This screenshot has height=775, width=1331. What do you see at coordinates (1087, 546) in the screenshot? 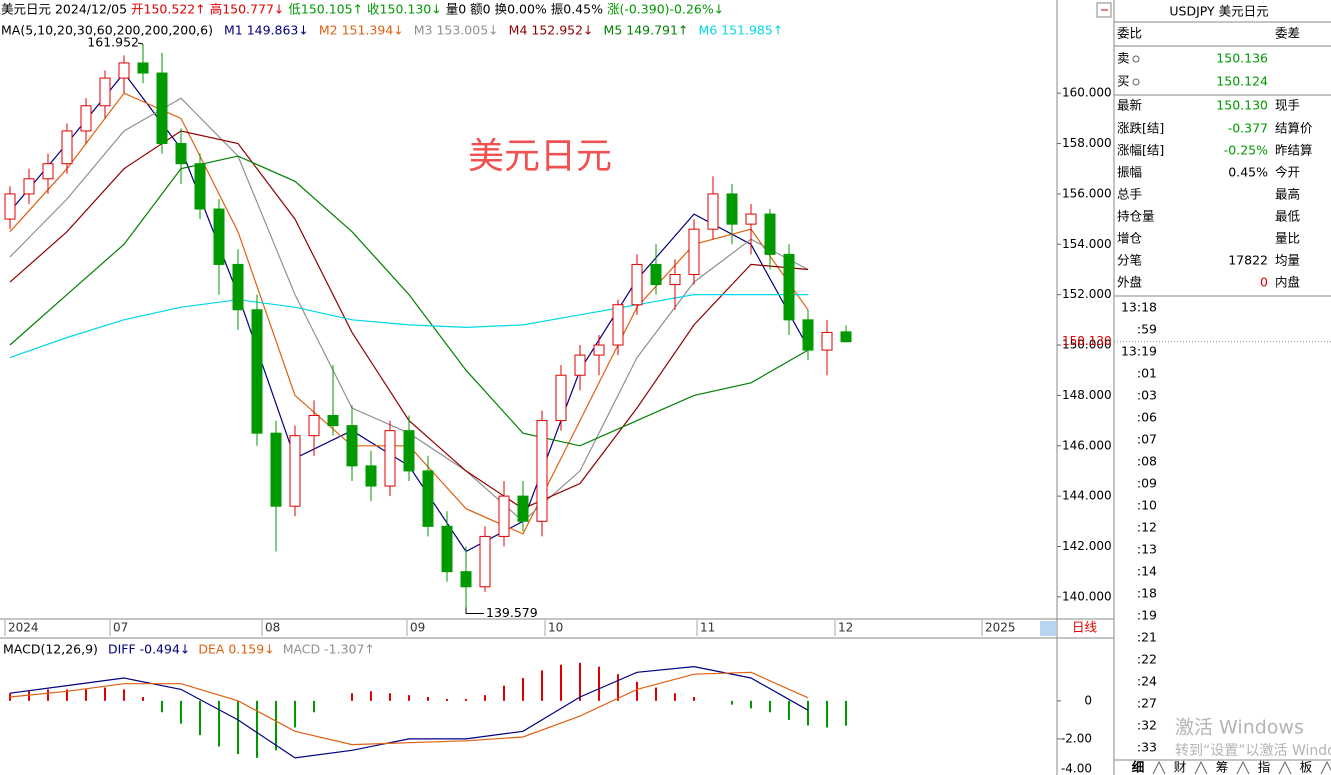
I see `y-tick-label: 142.000` at bounding box center [1087, 546].